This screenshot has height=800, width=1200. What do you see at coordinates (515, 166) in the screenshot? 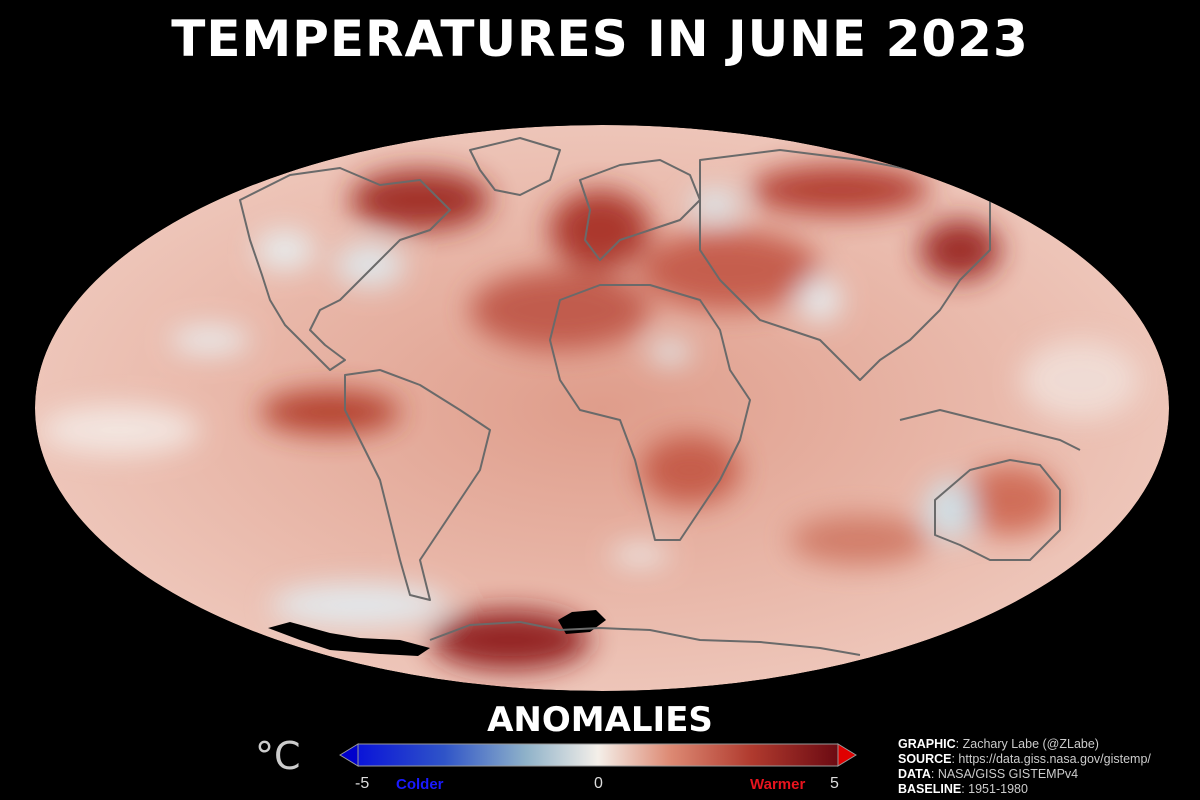
I see `coastline-greenland` at bounding box center [515, 166].